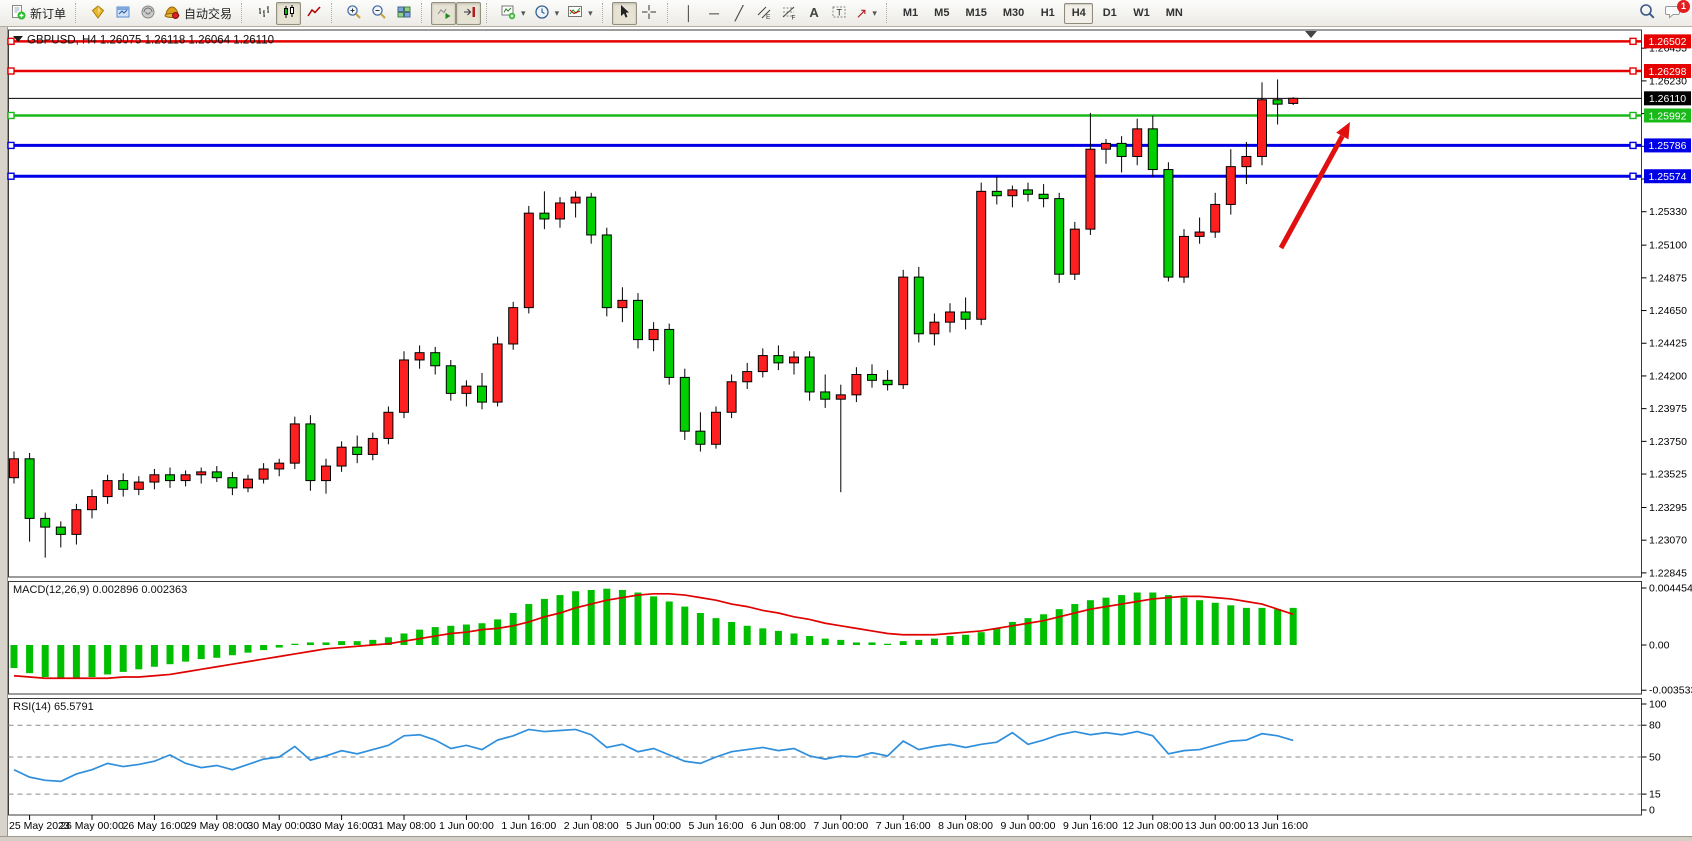 This screenshot has height=841, width=1692. I want to click on new-order-label: 新订单, so click(48, 13).